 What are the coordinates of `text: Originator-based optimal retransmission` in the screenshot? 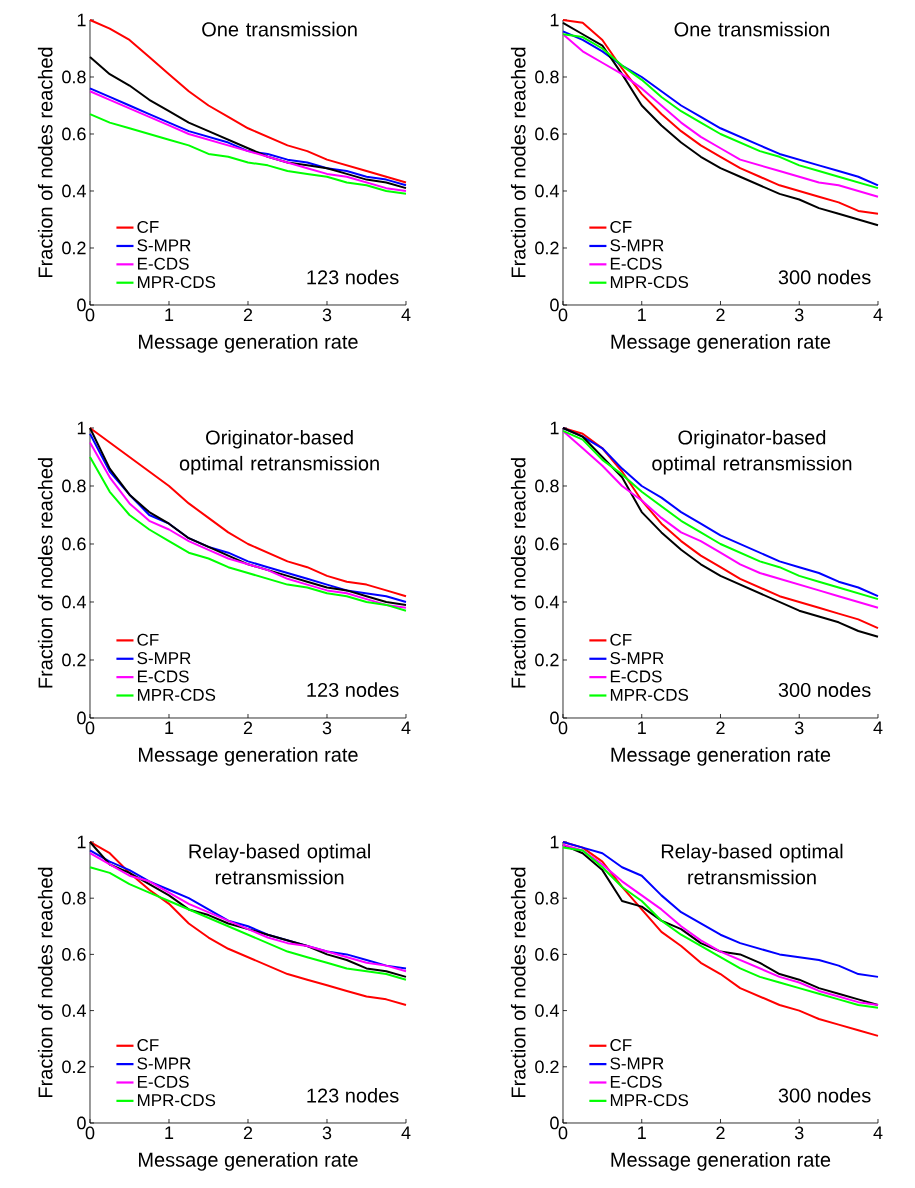 It's located at (752, 452).